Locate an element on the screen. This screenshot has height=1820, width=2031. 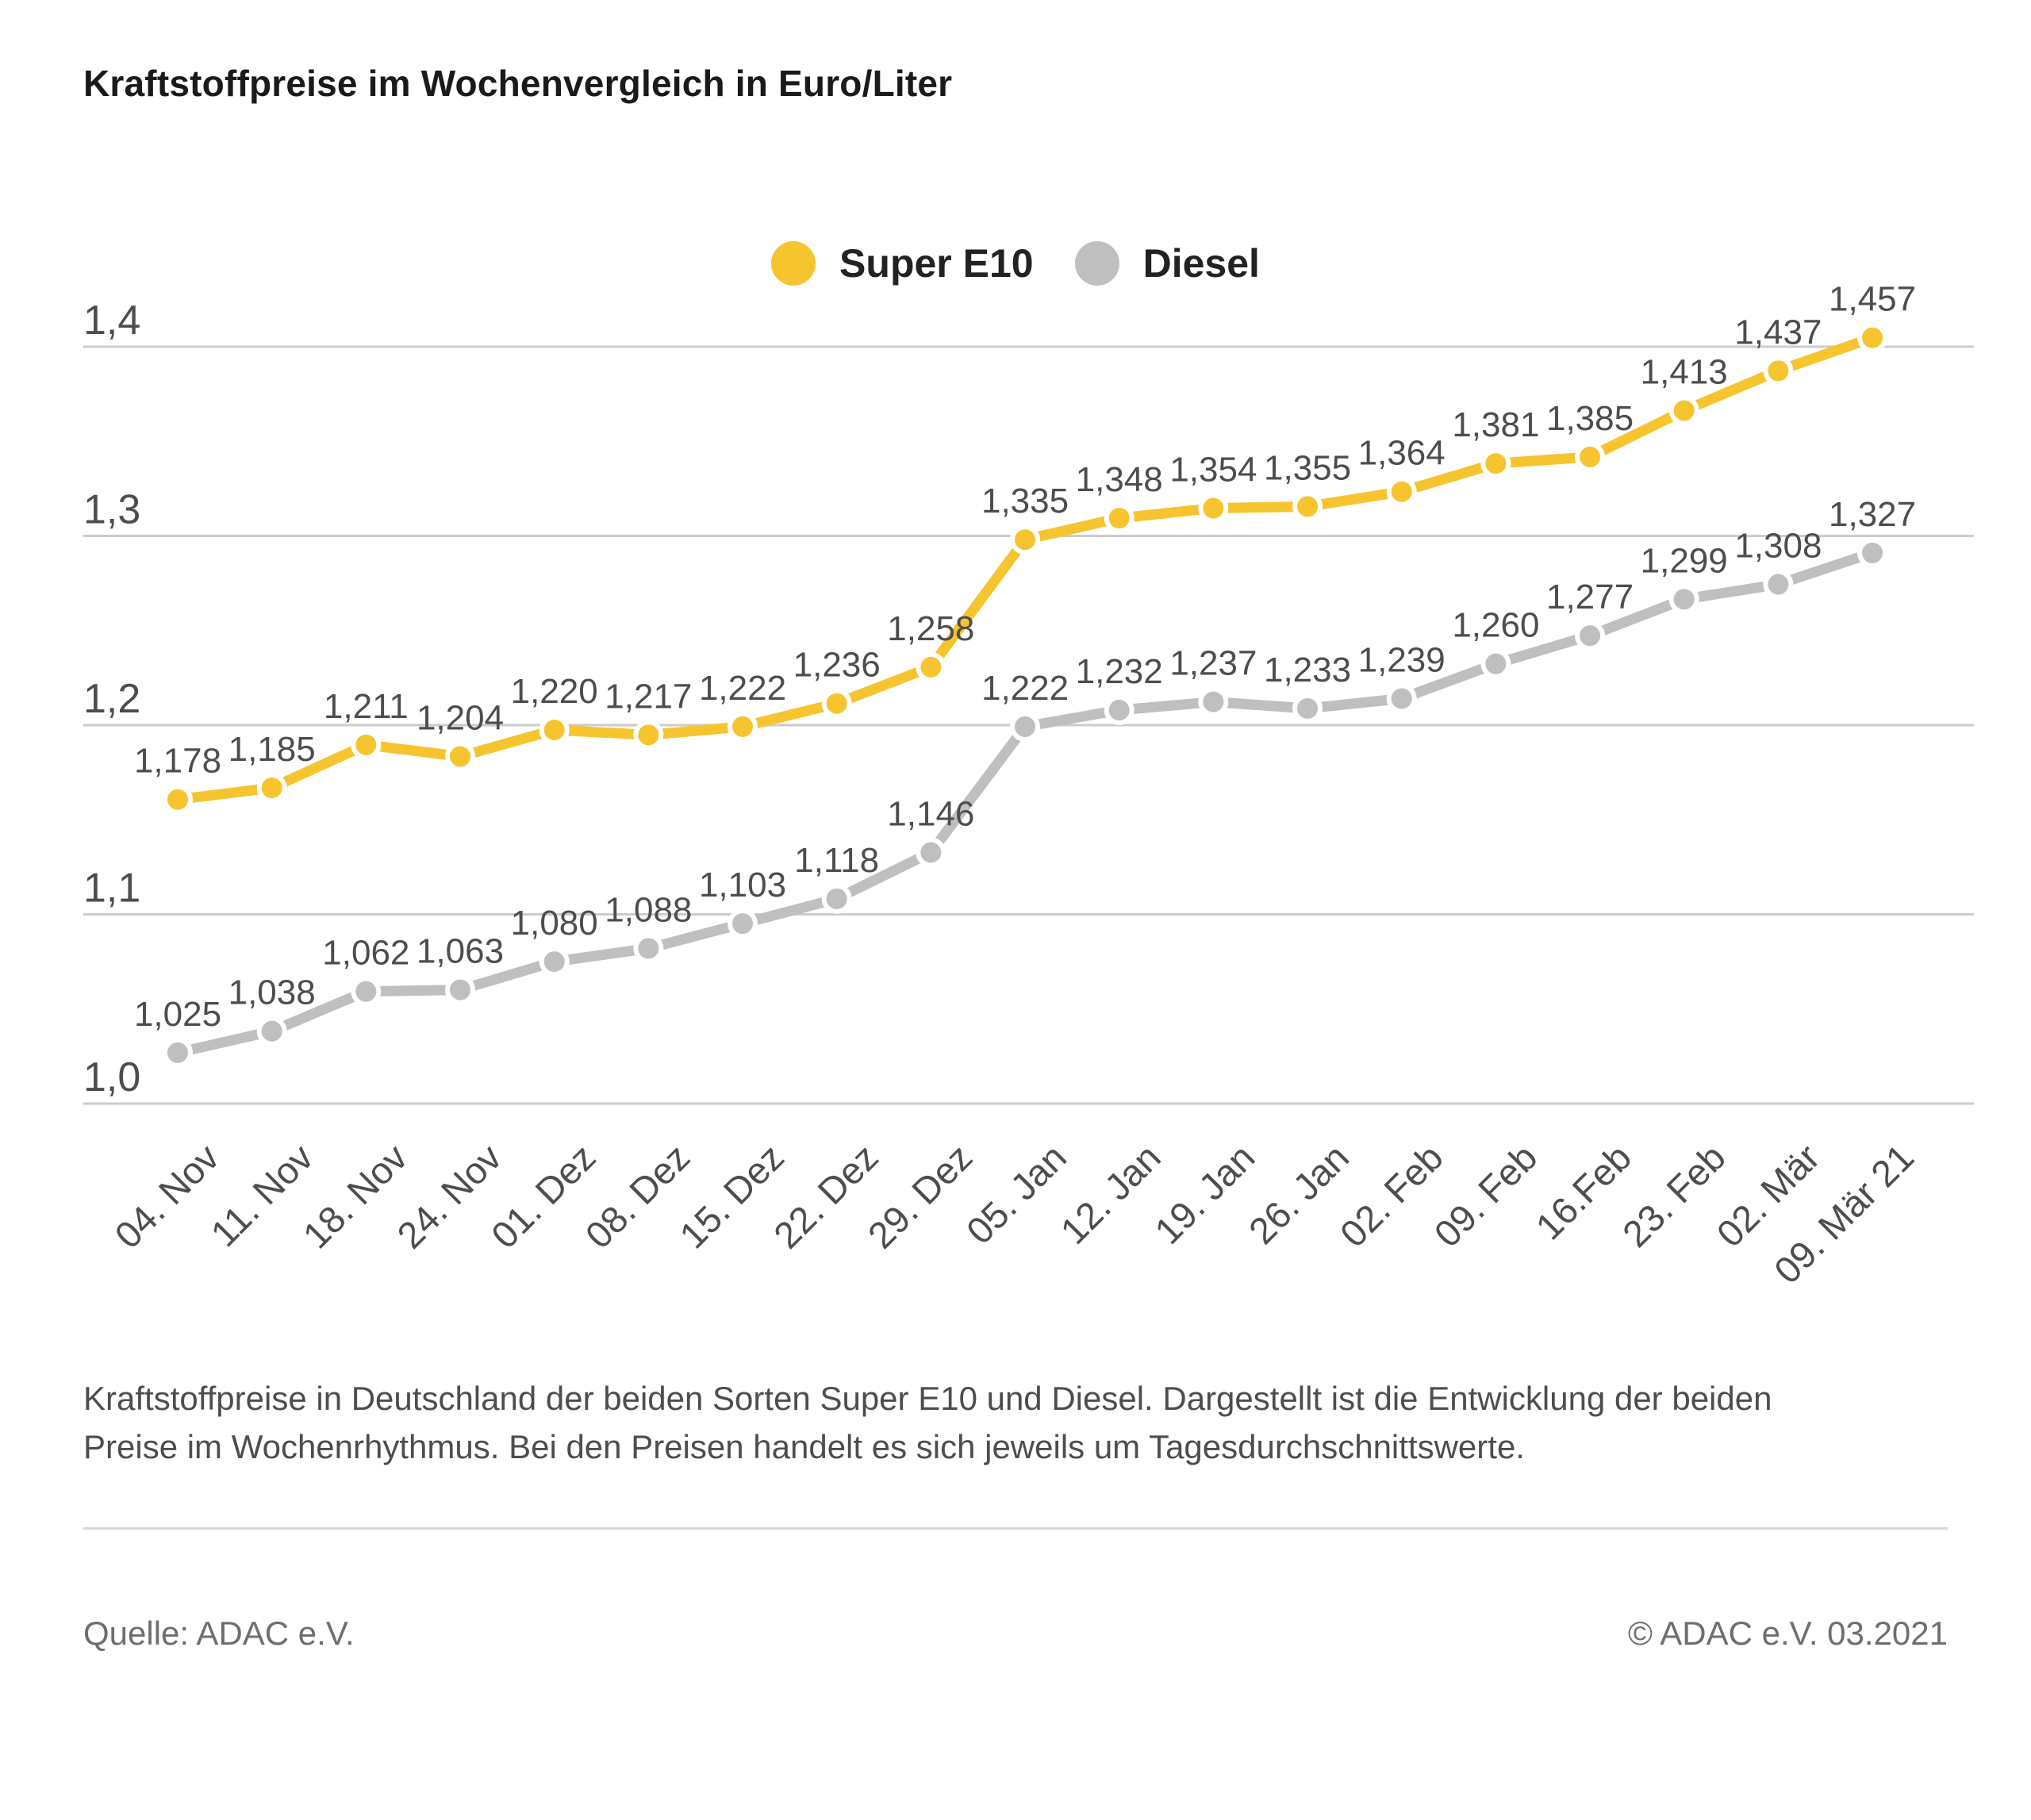
data-point-label: 1,204 is located at coordinates (461, 717).